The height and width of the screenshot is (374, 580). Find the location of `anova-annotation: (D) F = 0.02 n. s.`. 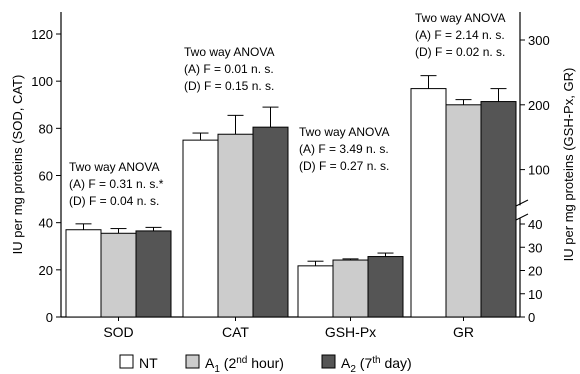

anova-annotation: (D) F = 0.02 n. s. is located at coordinates (460, 52).